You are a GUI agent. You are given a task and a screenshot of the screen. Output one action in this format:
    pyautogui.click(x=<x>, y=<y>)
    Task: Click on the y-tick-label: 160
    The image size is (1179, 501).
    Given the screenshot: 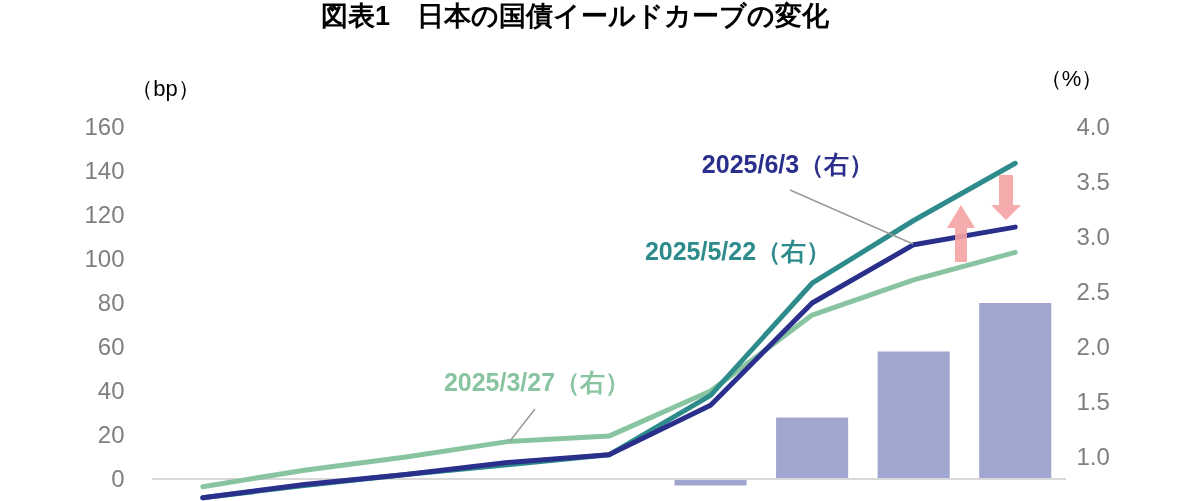 What is the action you would take?
    pyautogui.click(x=104, y=126)
    